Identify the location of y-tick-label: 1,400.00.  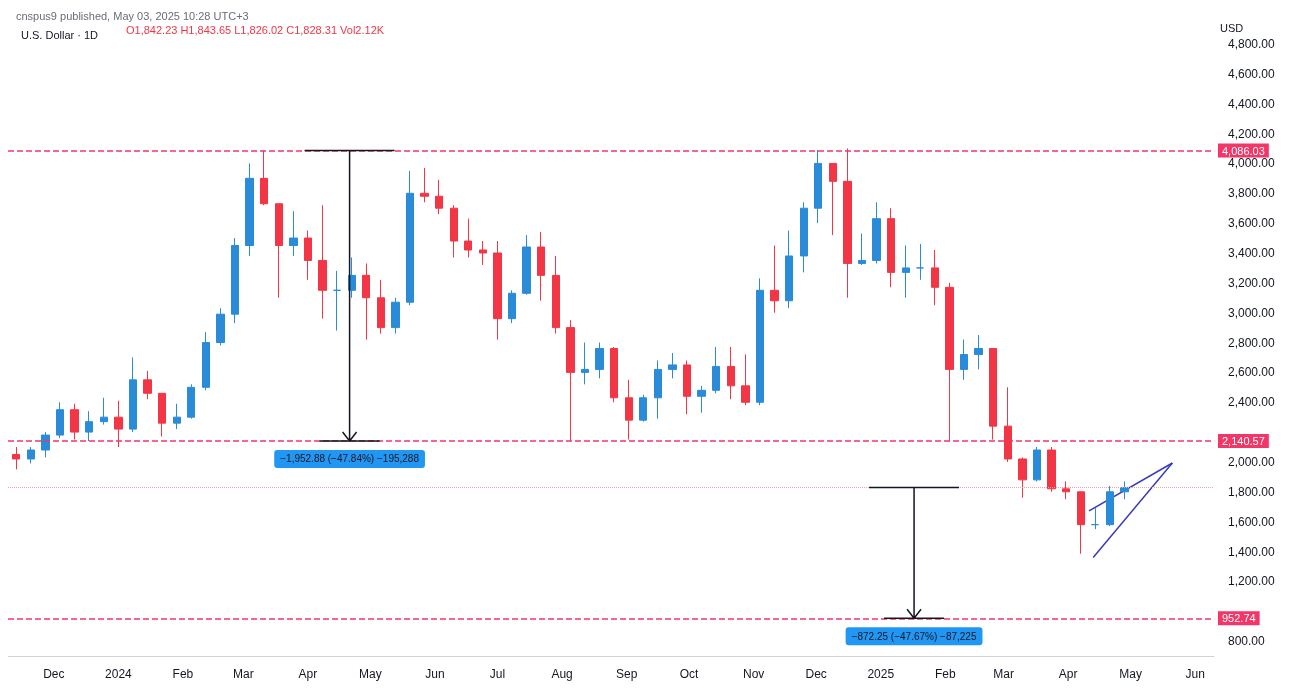
(1252, 551).